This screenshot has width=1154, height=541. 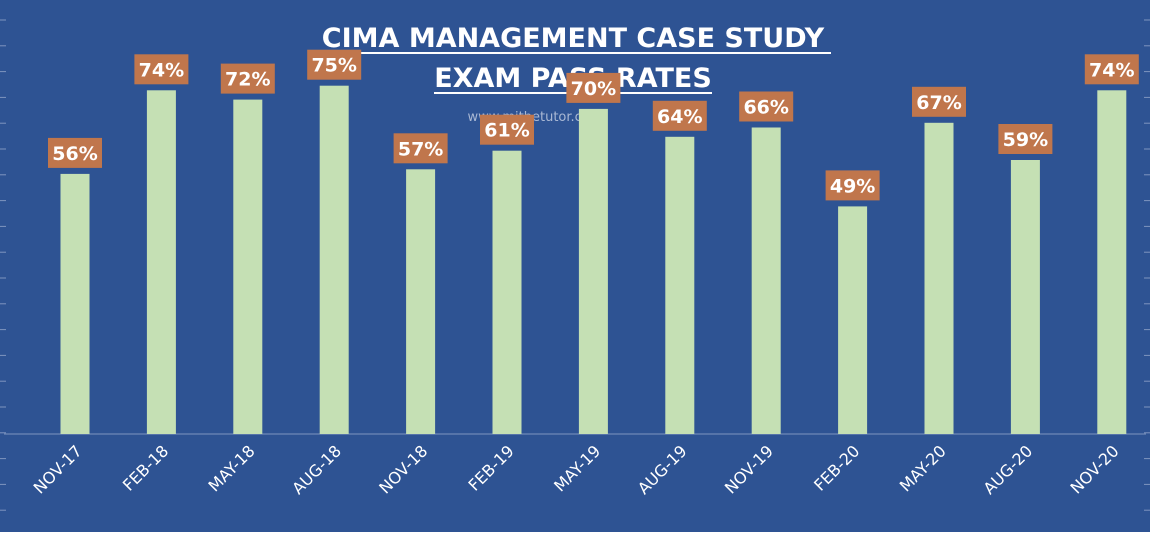 I want to click on data-label: 67%, so click(x=938, y=103).